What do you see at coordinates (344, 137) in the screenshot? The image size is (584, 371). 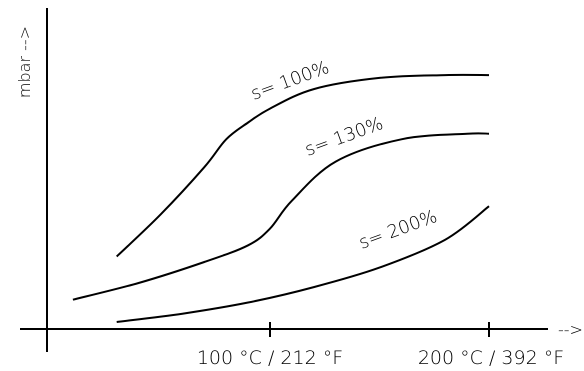 I see `series-label-s130: s= 130%` at bounding box center [344, 137].